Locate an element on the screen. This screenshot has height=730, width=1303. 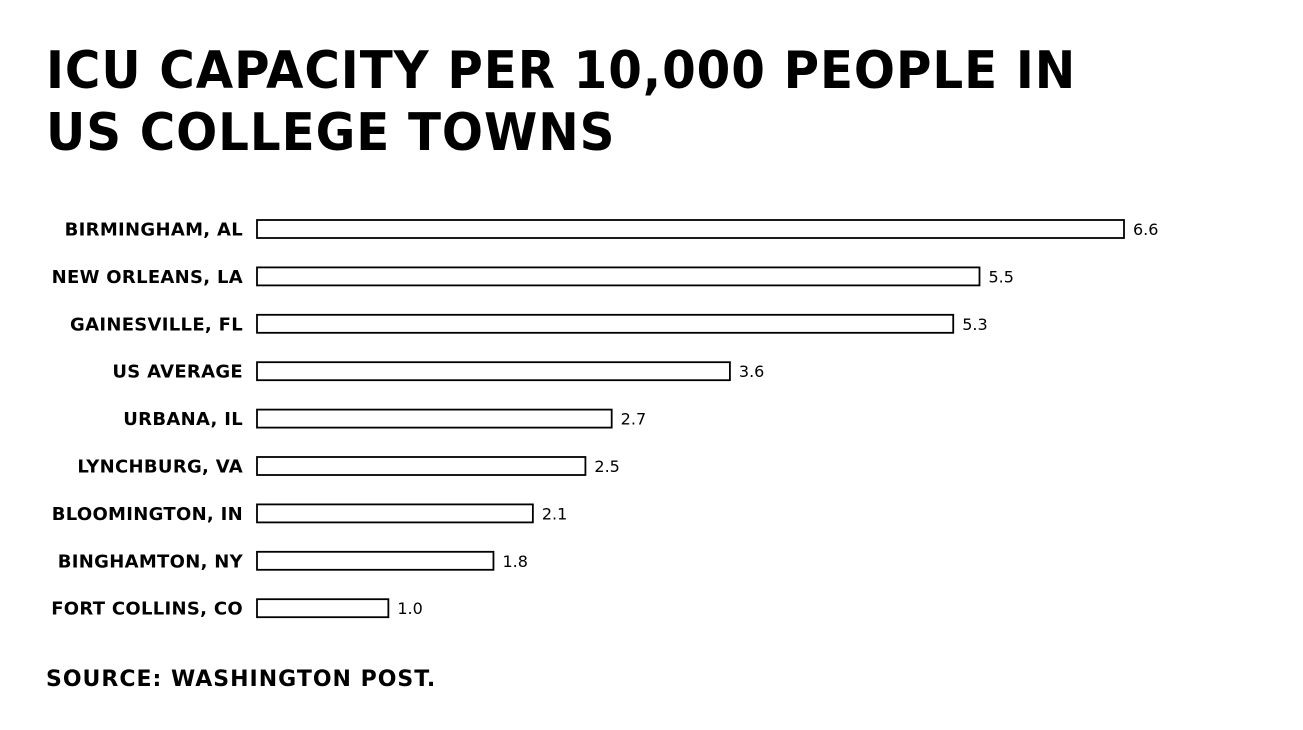
value-label: 1.0 is located at coordinates (409, 608).